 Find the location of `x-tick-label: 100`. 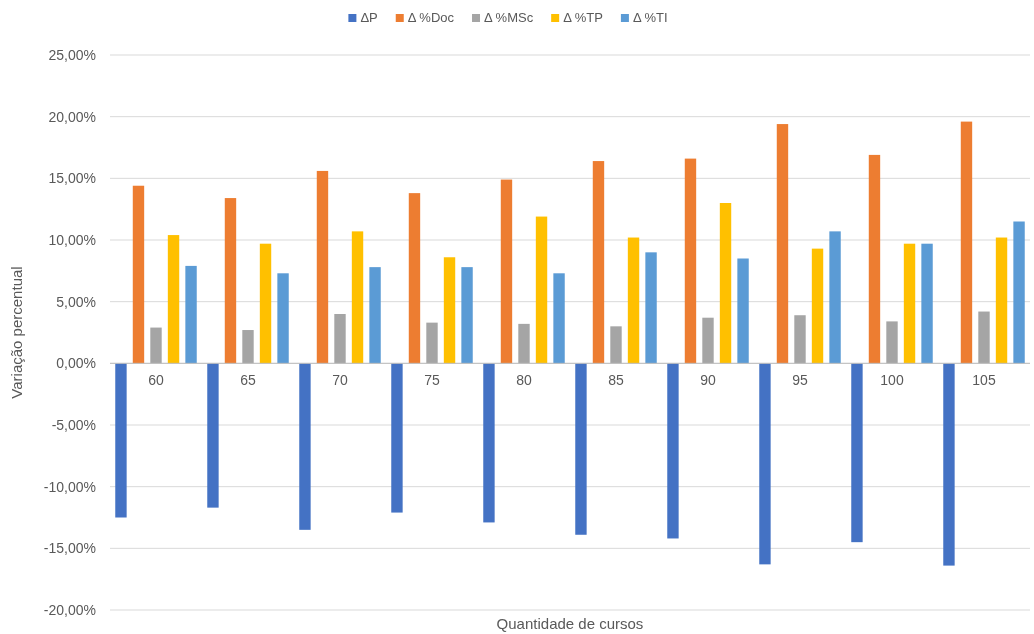

x-tick-label: 100 is located at coordinates (892, 380).